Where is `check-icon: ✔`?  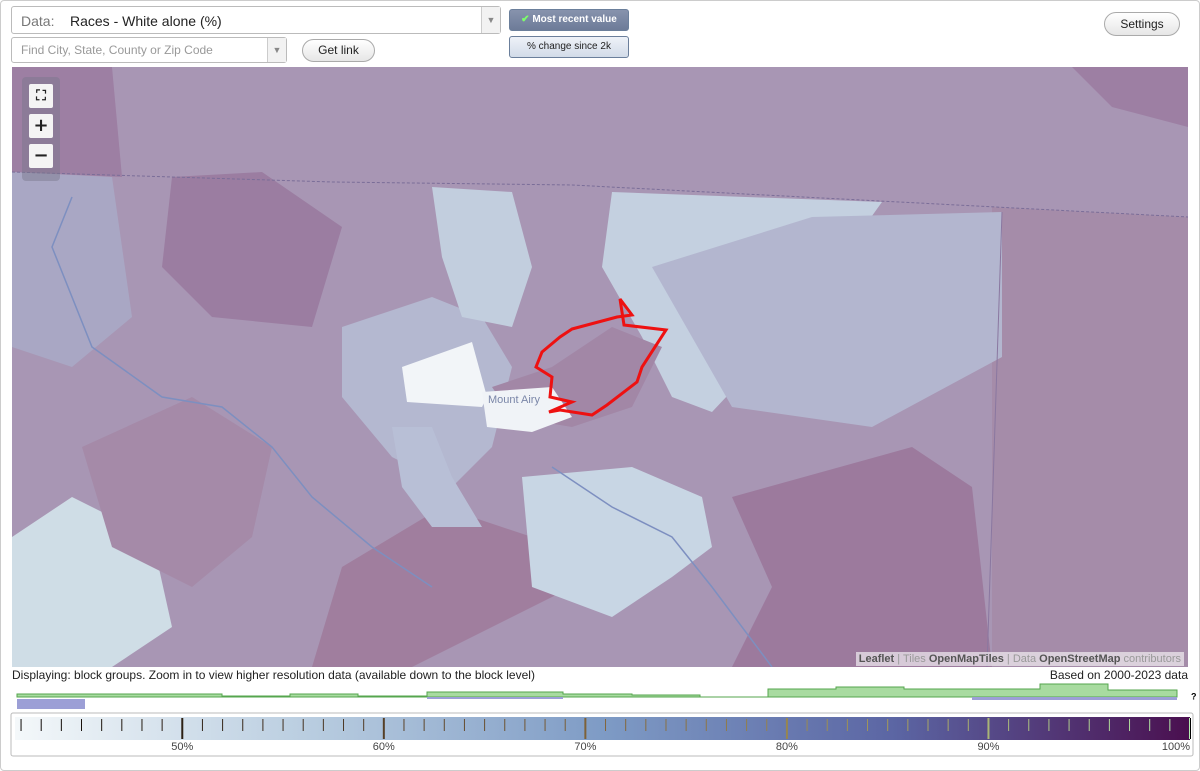 check-icon: ✔ is located at coordinates (525, 19).